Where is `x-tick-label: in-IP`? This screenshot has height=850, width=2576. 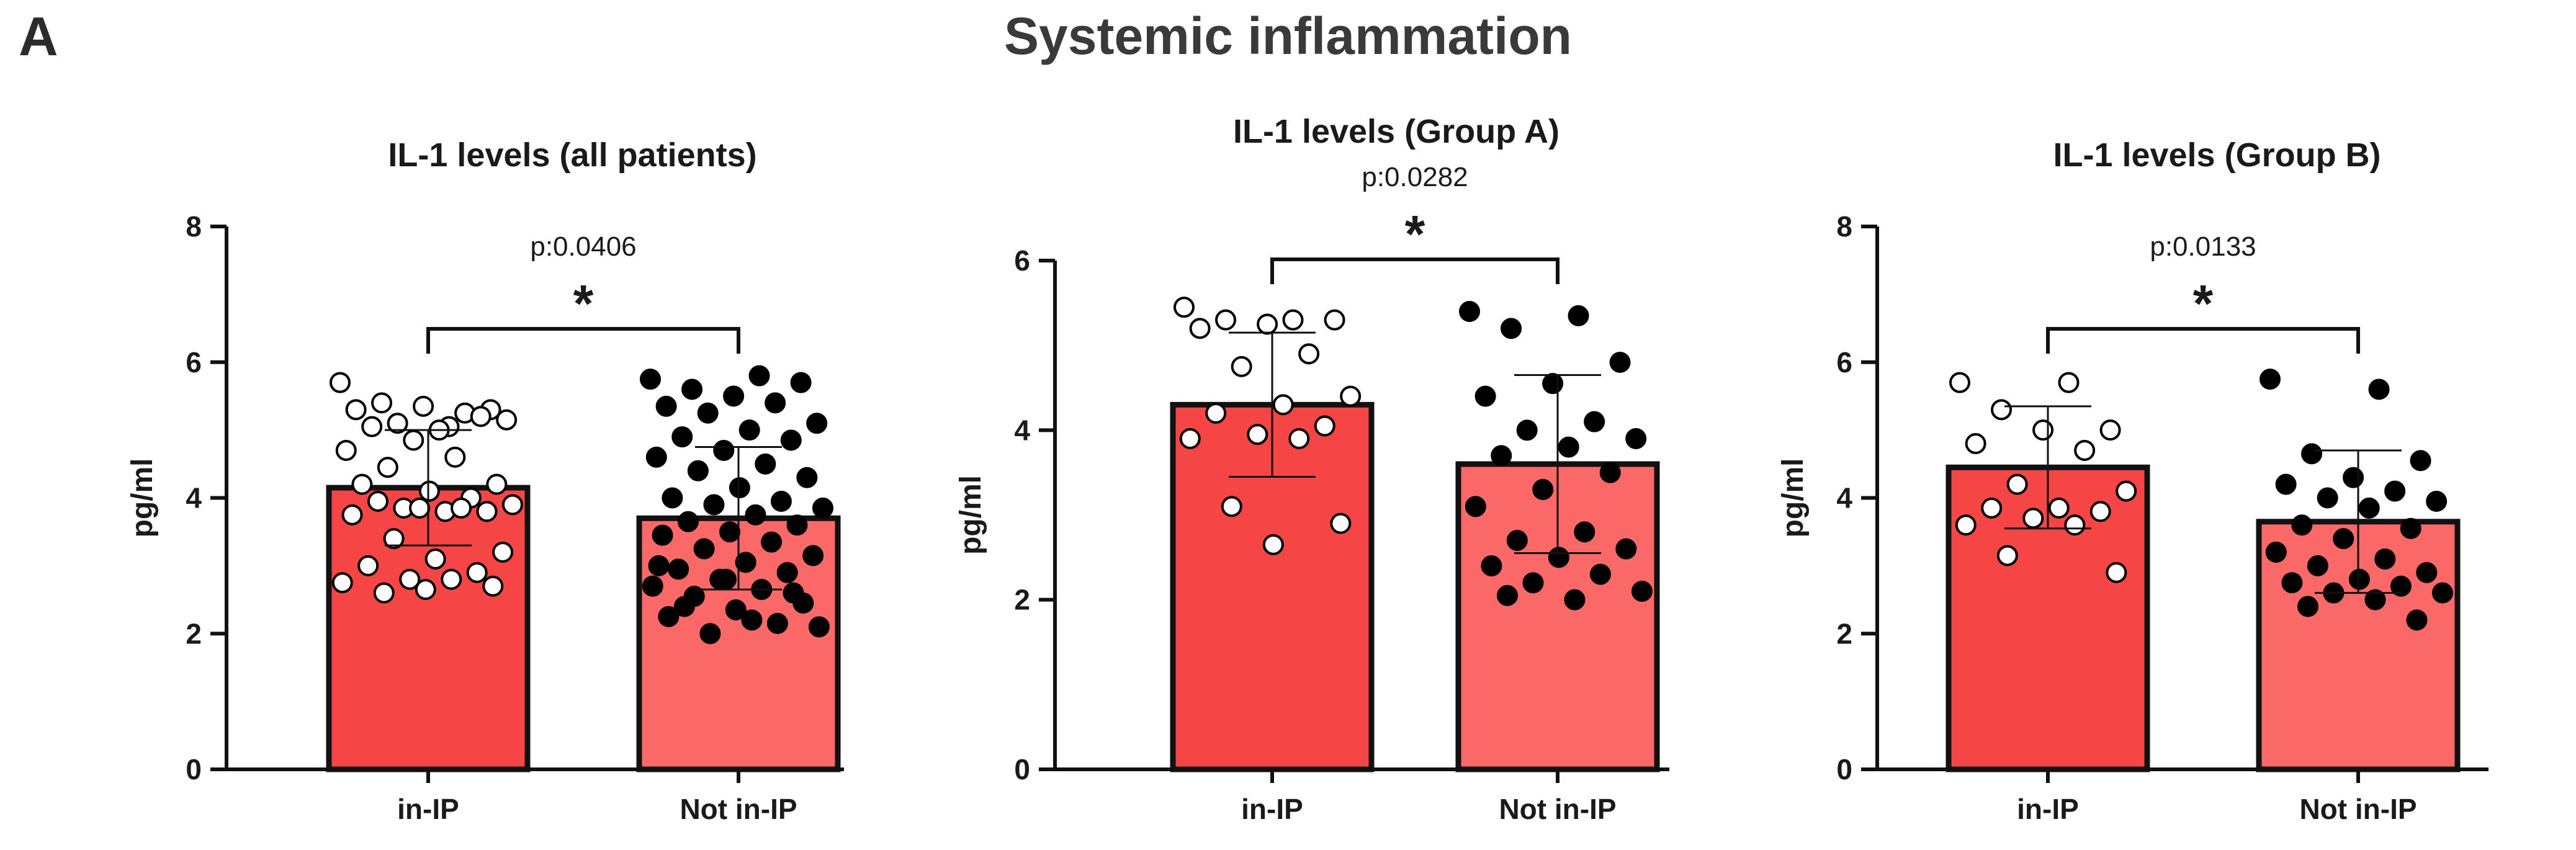 x-tick-label: in-IP is located at coordinates (428, 809).